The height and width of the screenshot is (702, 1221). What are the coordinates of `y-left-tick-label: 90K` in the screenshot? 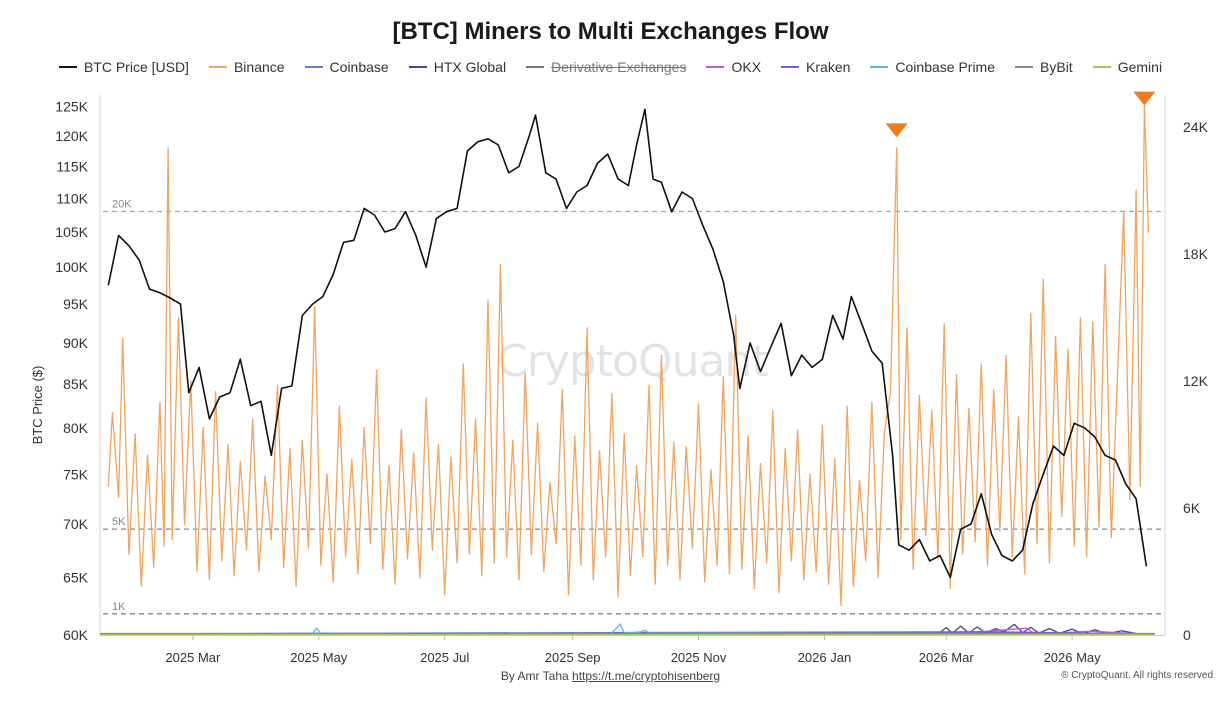 It's located at (76, 343).